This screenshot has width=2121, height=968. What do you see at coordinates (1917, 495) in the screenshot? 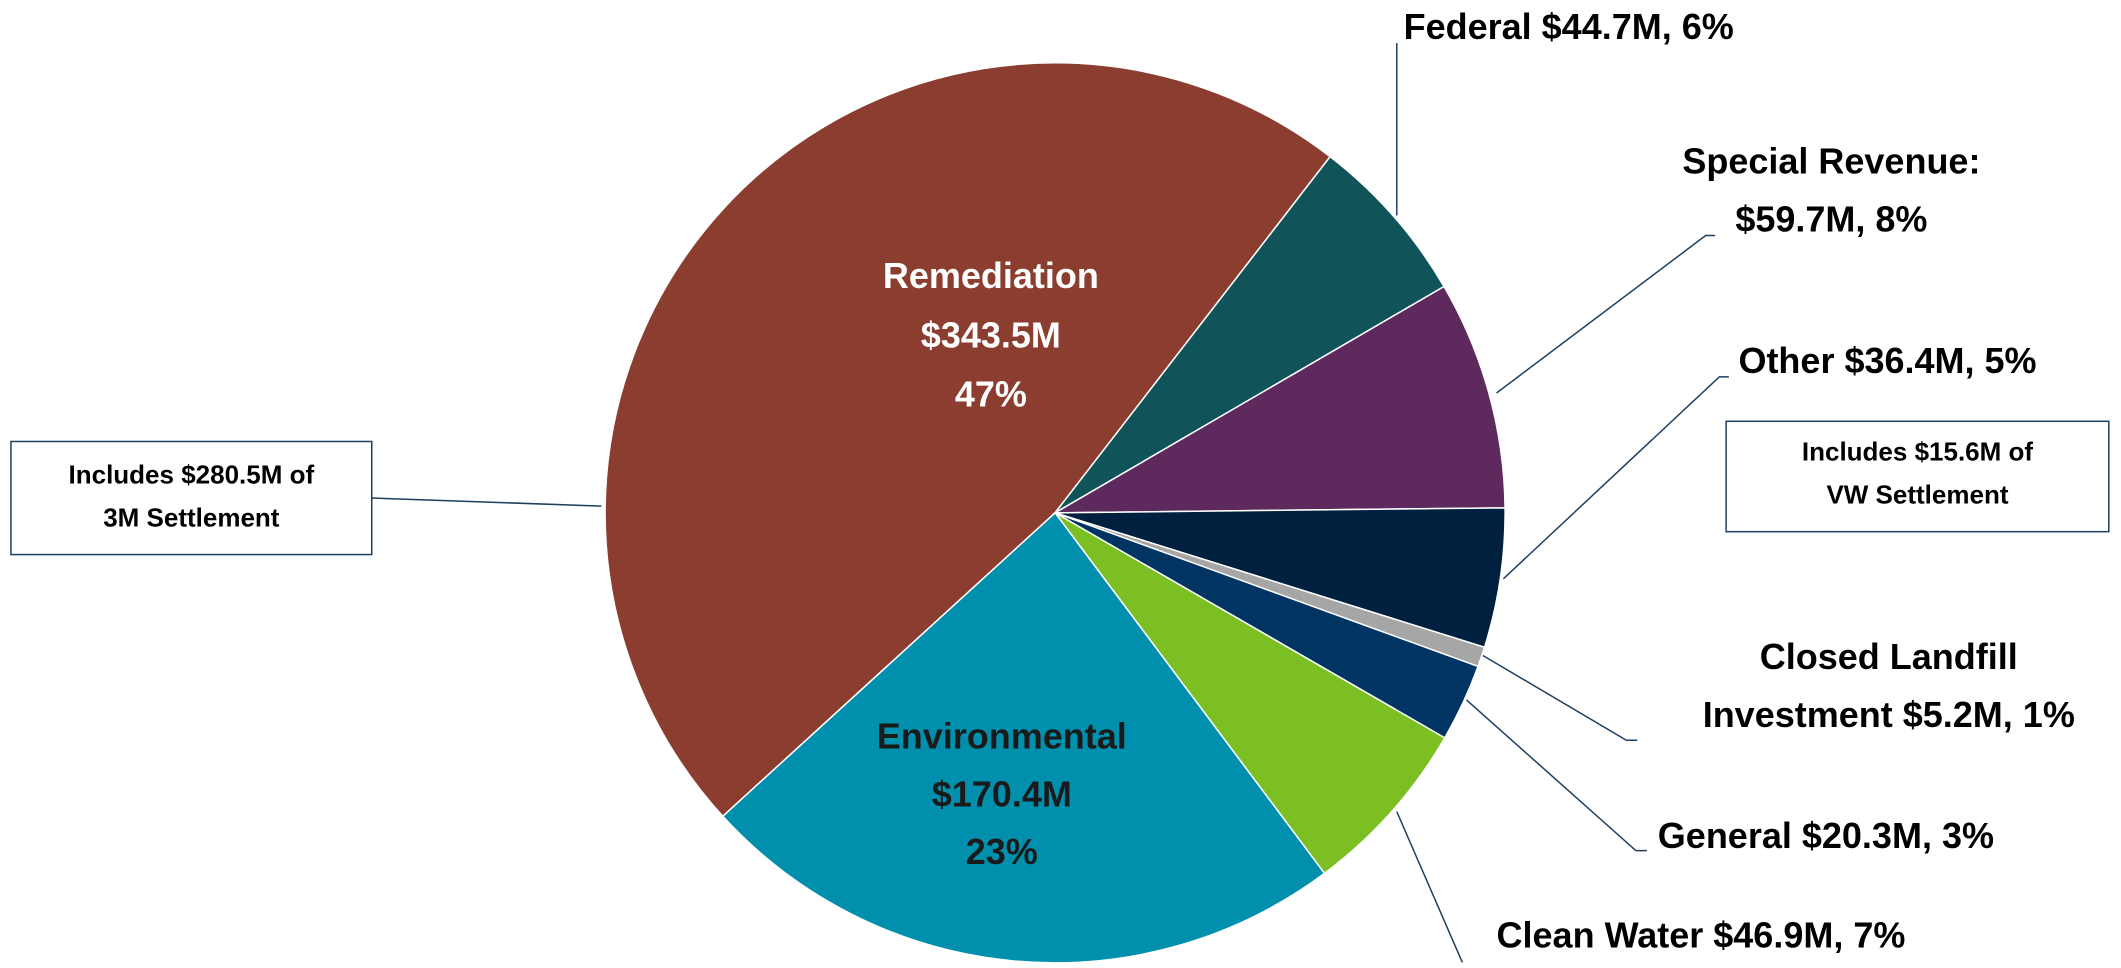
I see `annotation: VW Settlement` at bounding box center [1917, 495].